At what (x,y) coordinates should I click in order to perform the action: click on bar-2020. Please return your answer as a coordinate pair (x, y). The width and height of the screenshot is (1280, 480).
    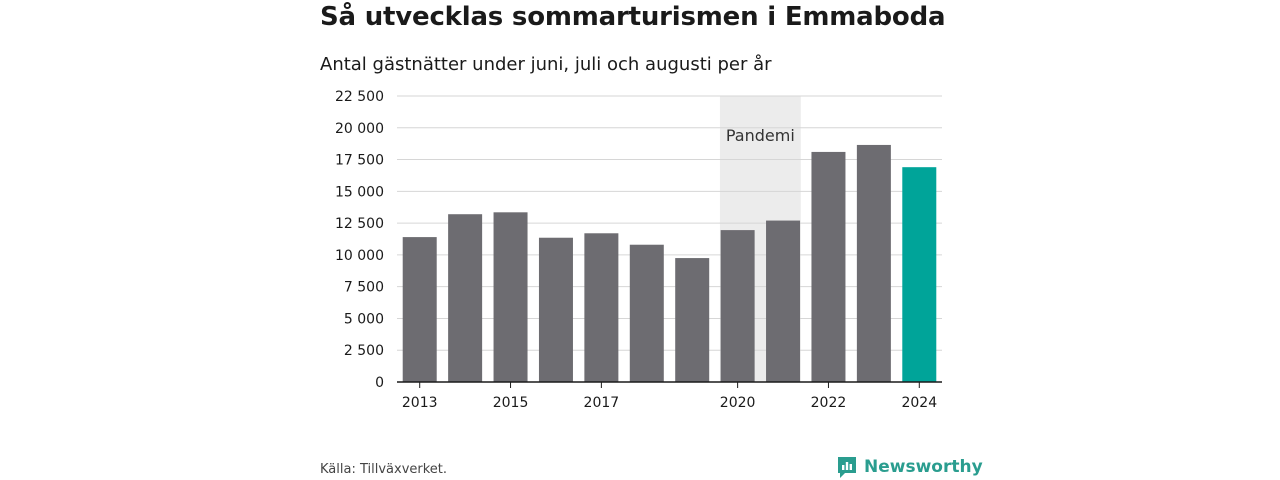
    Looking at the image, I should click on (737, 306).